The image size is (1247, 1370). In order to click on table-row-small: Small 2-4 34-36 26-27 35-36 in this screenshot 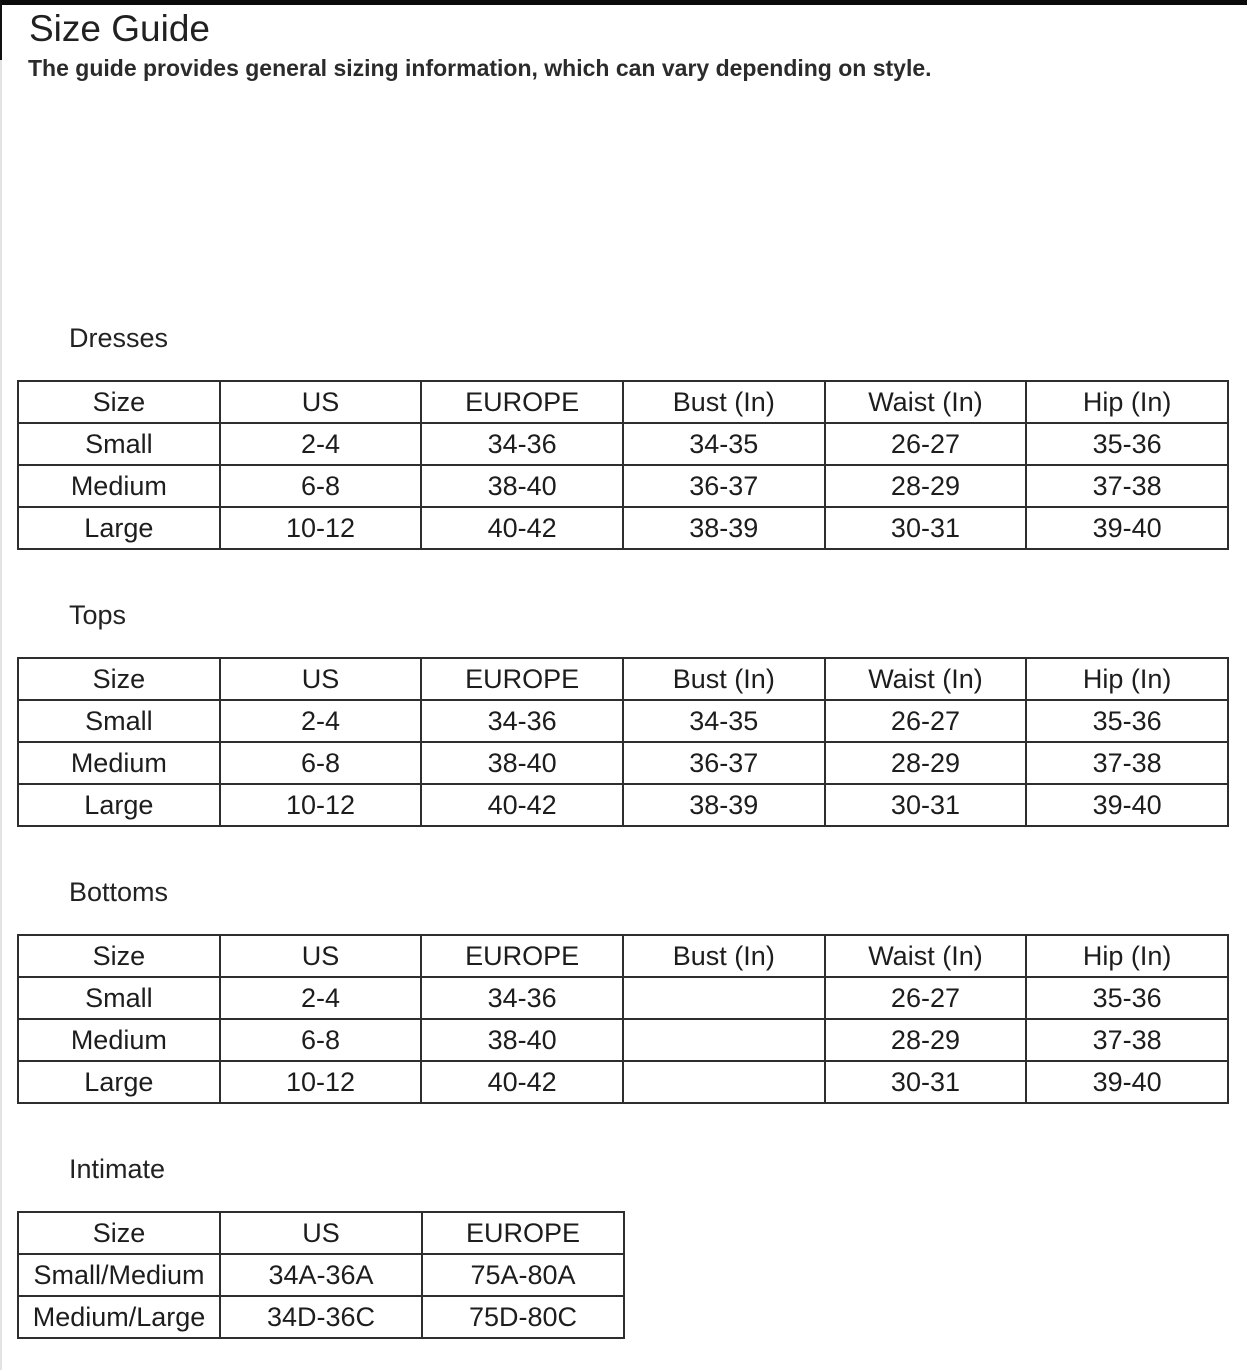, I will do `click(623, 998)`.